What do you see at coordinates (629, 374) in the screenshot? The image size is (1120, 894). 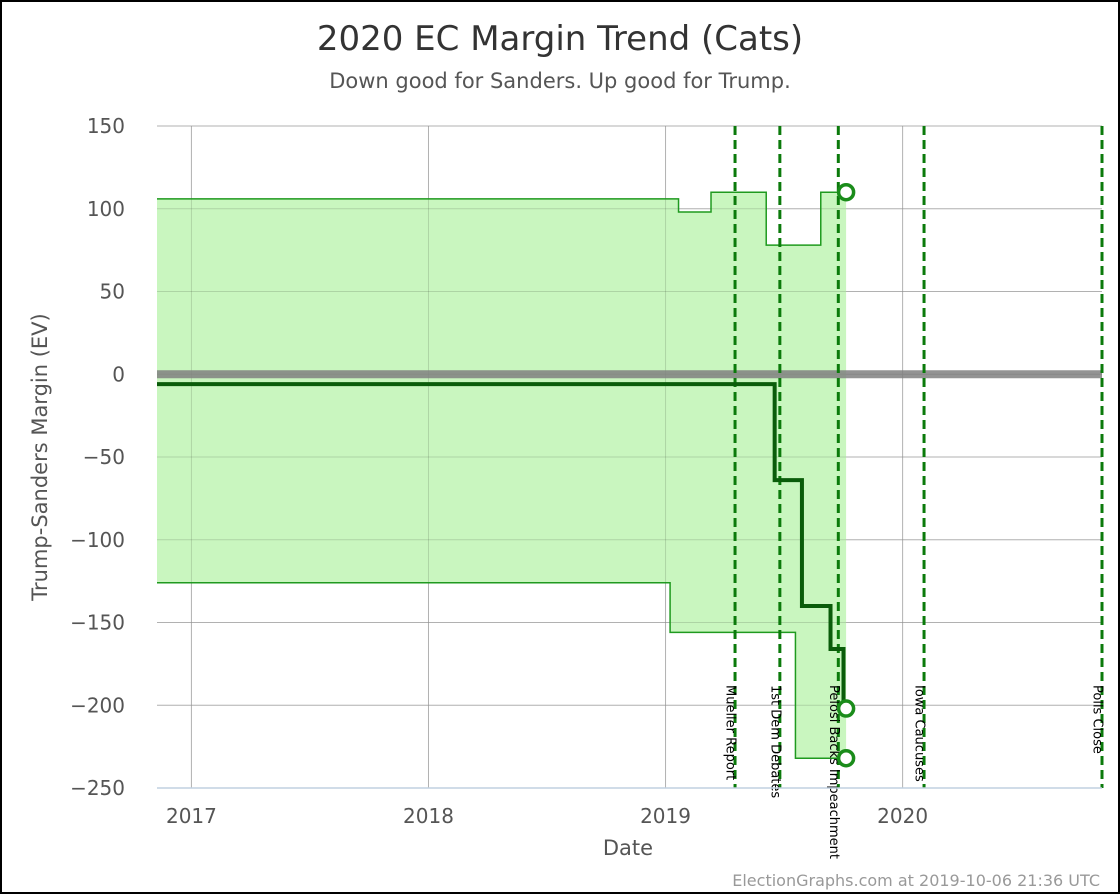 I see `zero-line` at bounding box center [629, 374].